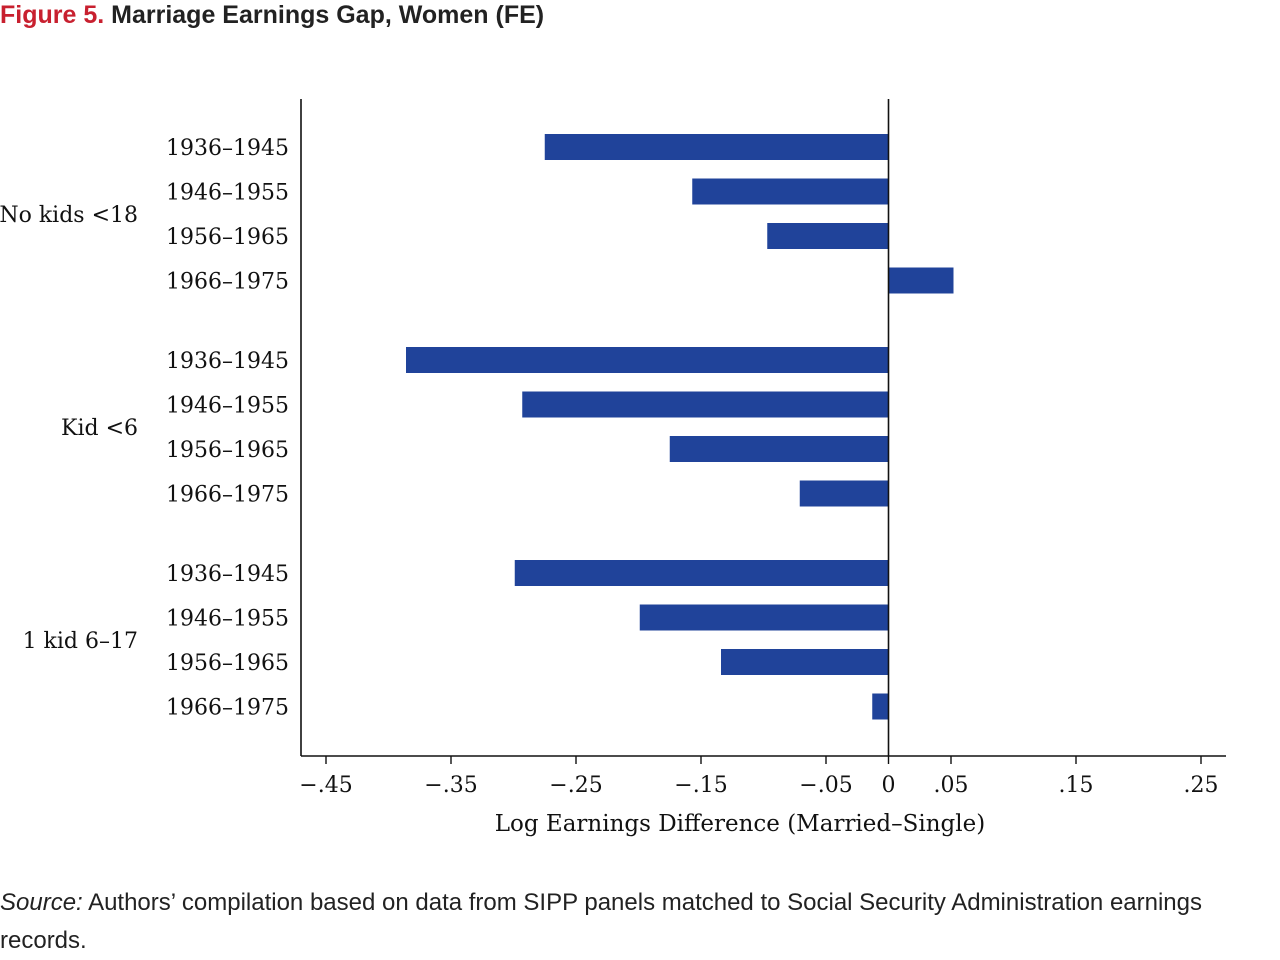 The height and width of the screenshot is (960, 1280). What do you see at coordinates (328, 15) in the screenshot?
I see `figure-title-text: Marriage Earnings Gap, Women (FE)` at bounding box center [328, 15].